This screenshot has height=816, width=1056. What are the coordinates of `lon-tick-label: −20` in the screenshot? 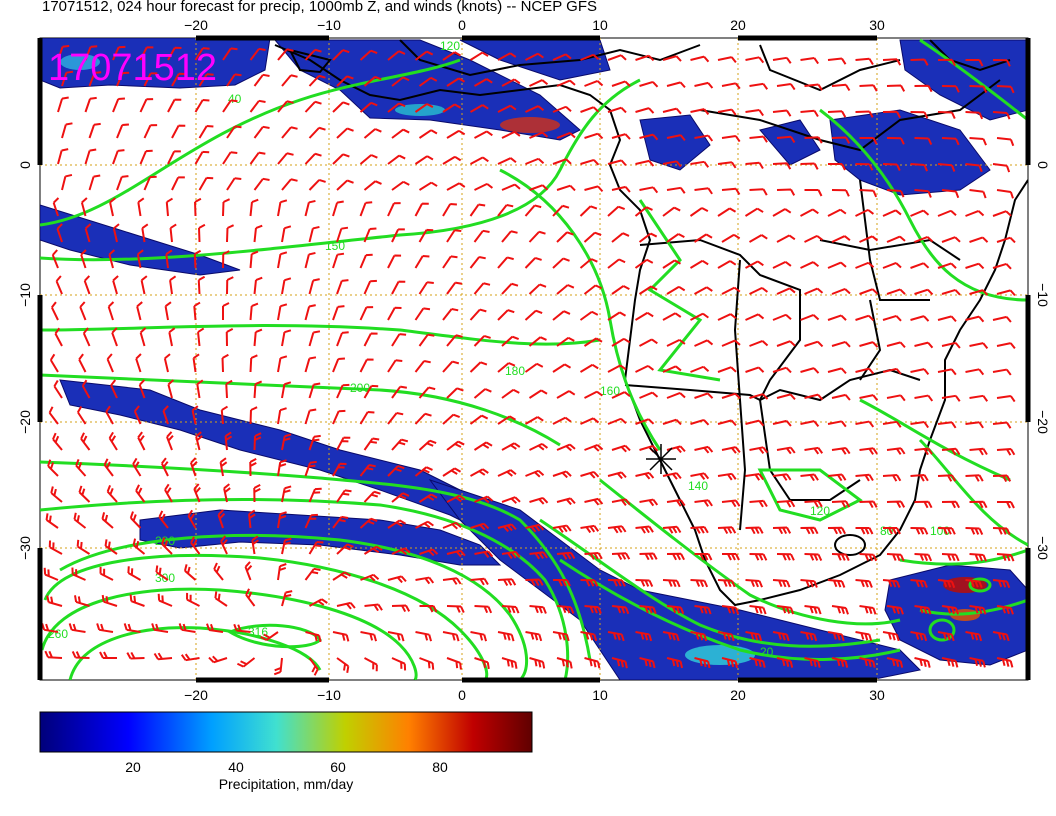 It's located at (196, 25).